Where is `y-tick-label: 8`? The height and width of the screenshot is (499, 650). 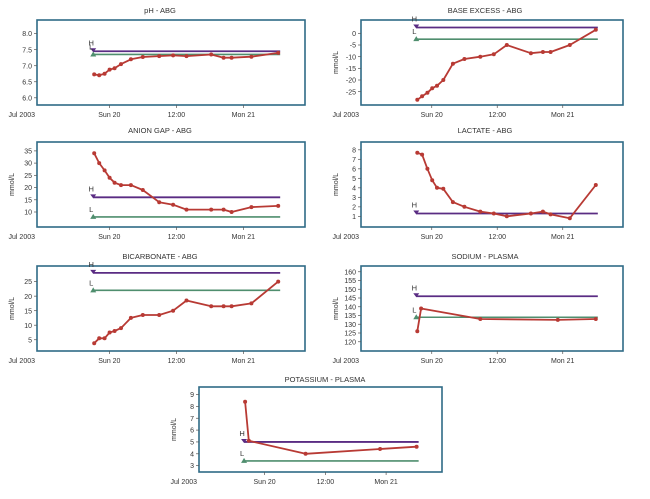
y-tick-label: 8 is located at coordinates (192, 407).